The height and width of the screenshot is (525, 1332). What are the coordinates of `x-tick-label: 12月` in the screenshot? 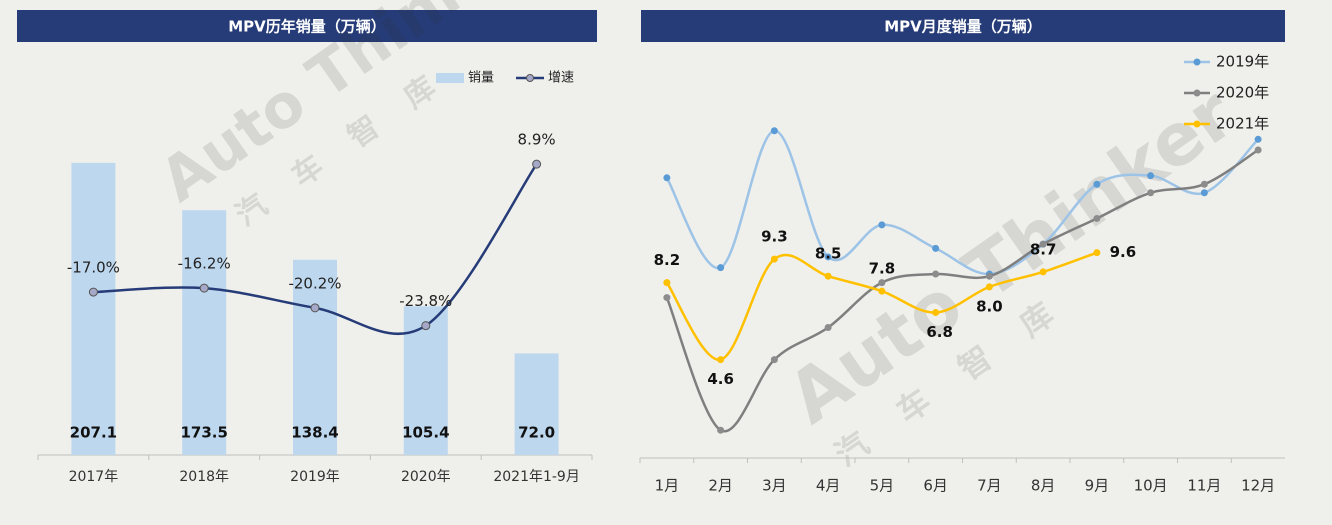 It's located at (1258, 486).